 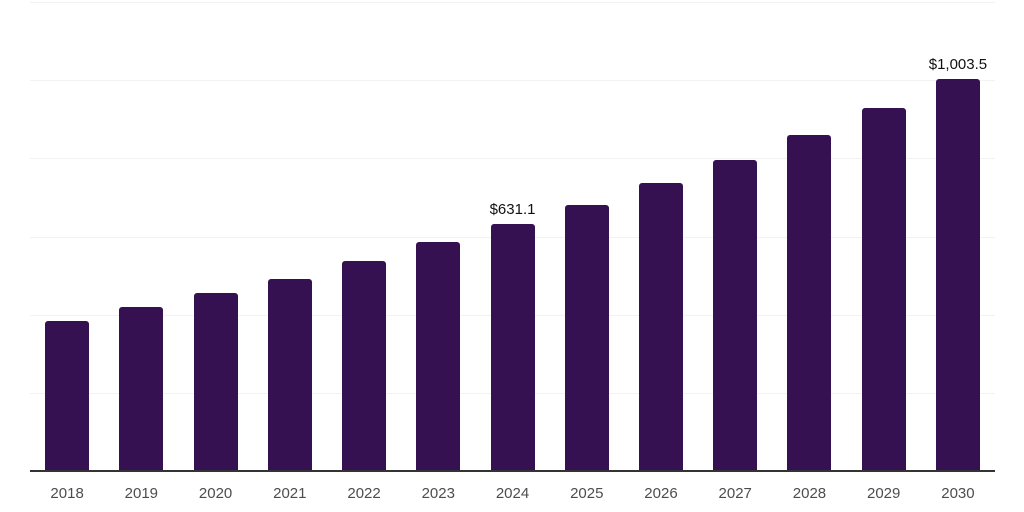 What do you see at coordinates (141, 493) in the screenshot?
I see `x-tick-label: 2019` at bounding box center [141, 493].